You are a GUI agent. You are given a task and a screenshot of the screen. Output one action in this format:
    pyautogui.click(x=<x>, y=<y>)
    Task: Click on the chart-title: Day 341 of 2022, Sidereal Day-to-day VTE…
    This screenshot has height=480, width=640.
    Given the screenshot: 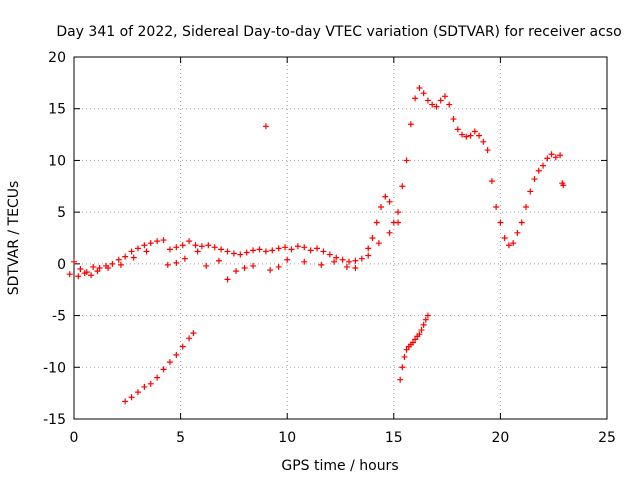 What is the action you would take?
    pyautogui.click(x=338, y=32)
    